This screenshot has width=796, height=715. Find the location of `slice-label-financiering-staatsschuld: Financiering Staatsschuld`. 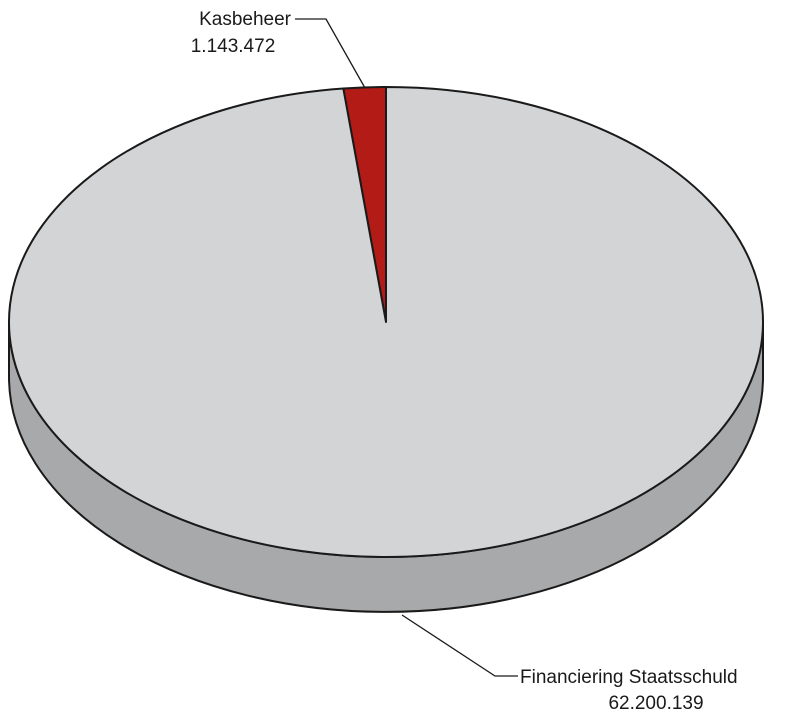

slice-label-financiering-staatsschuld: Financiering Staatsschuld is located at coordinates (629, 677).